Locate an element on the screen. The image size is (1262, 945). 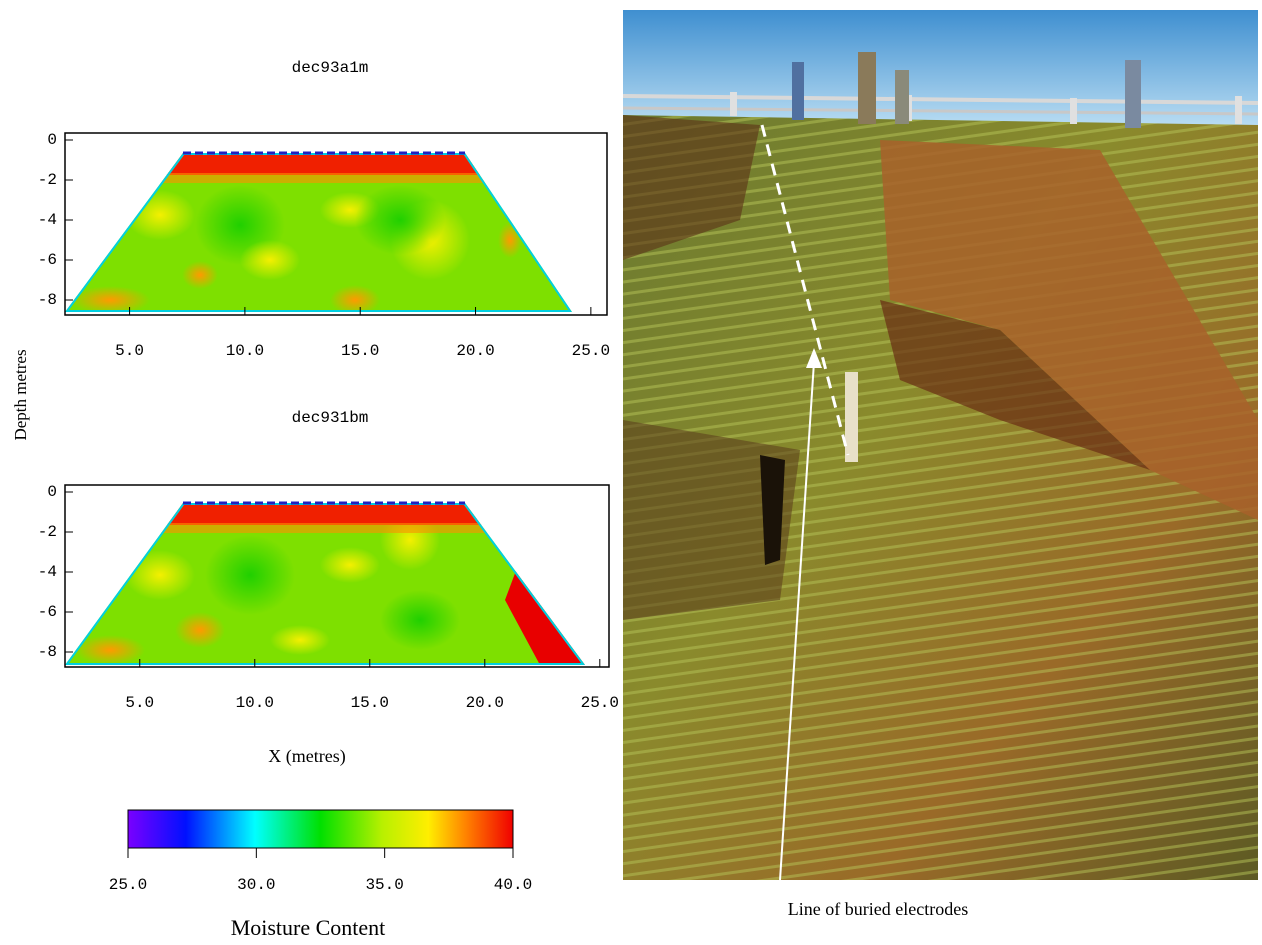
x-axis-label: X (metres) is located at coordinates (306, 756).